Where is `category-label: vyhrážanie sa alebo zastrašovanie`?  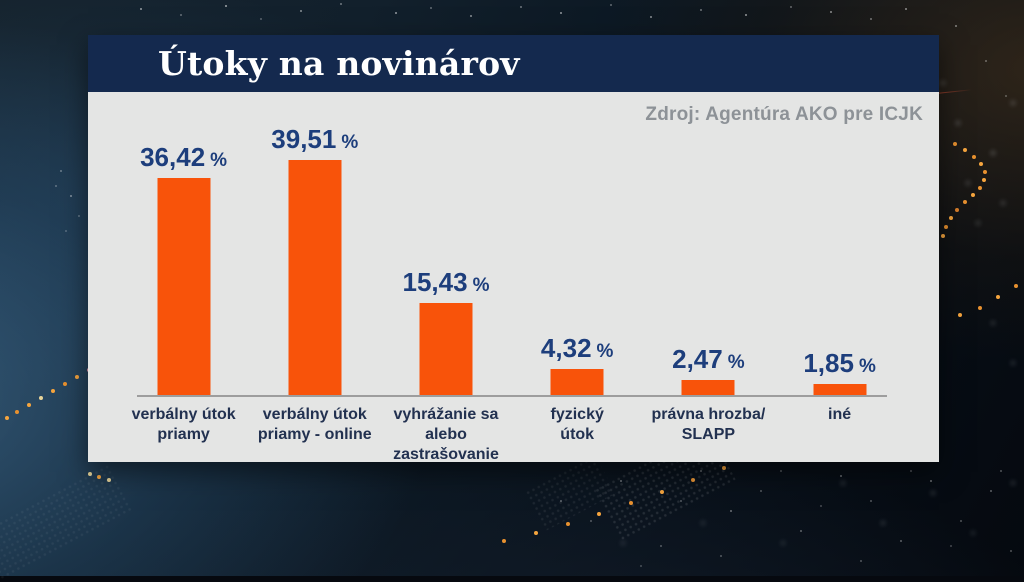
category-label: vyhrážanie sa alebo zastrašovanie is located at coordinates (446, 434).